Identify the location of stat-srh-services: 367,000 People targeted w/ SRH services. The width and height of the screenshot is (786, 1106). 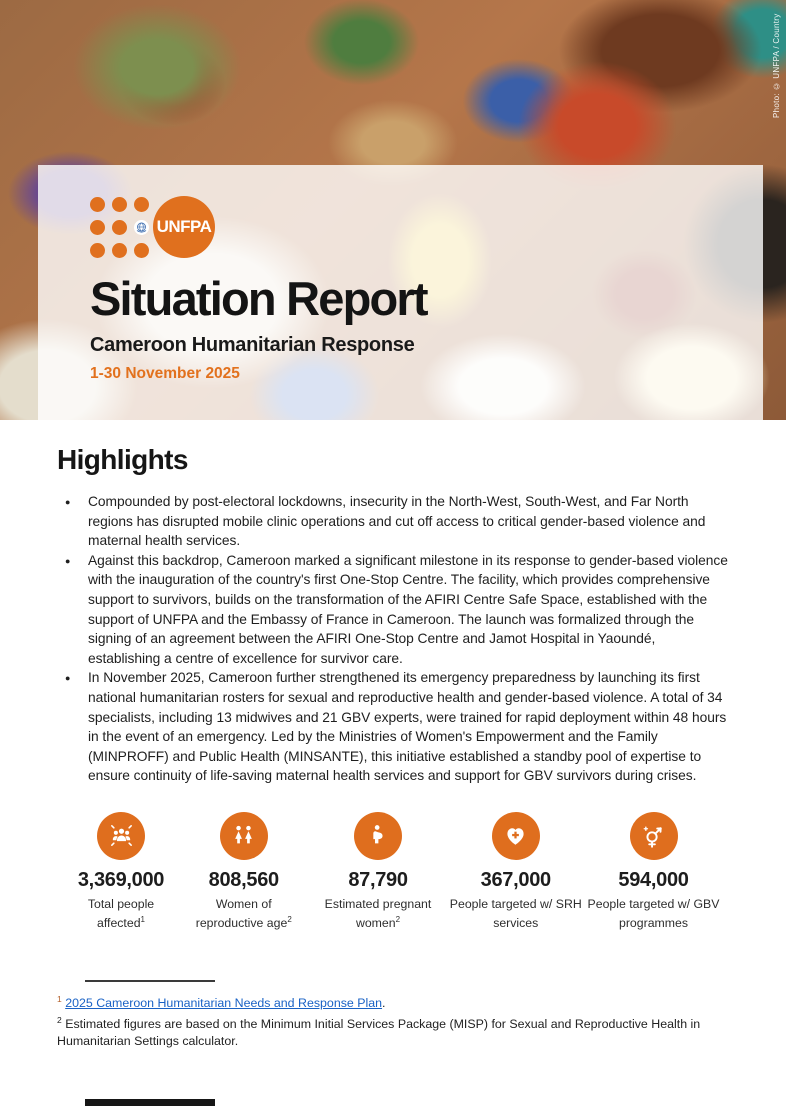
(516, 871).